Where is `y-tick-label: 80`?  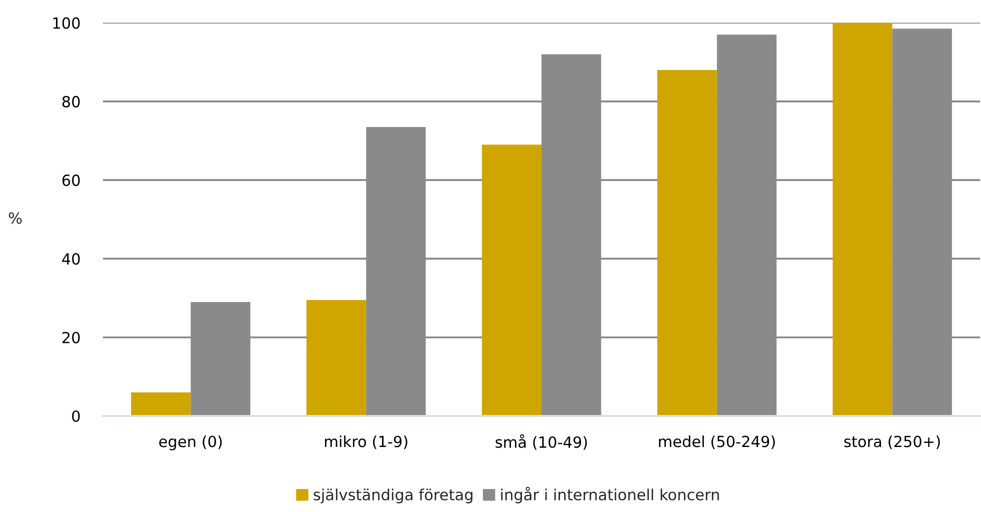
y-tick-label: 80 is located at coordinates (71, 102).